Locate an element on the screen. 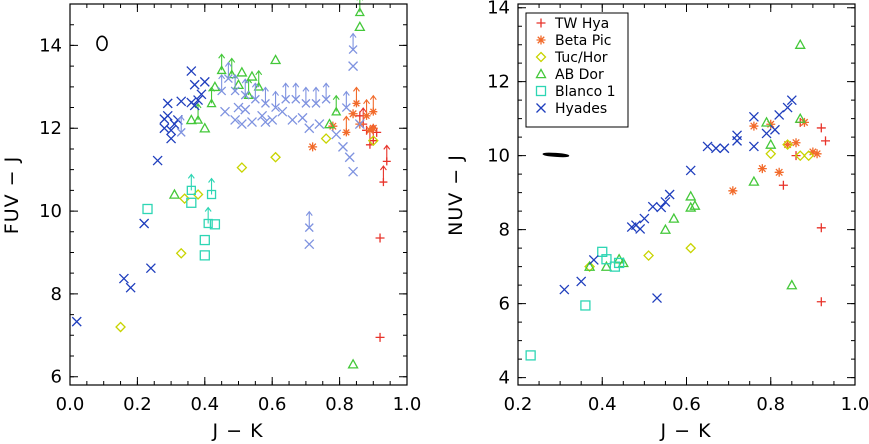 The height and width of the screenshot is (444, 869). nuv-error-ellipse is located at coordinates (556, 155).